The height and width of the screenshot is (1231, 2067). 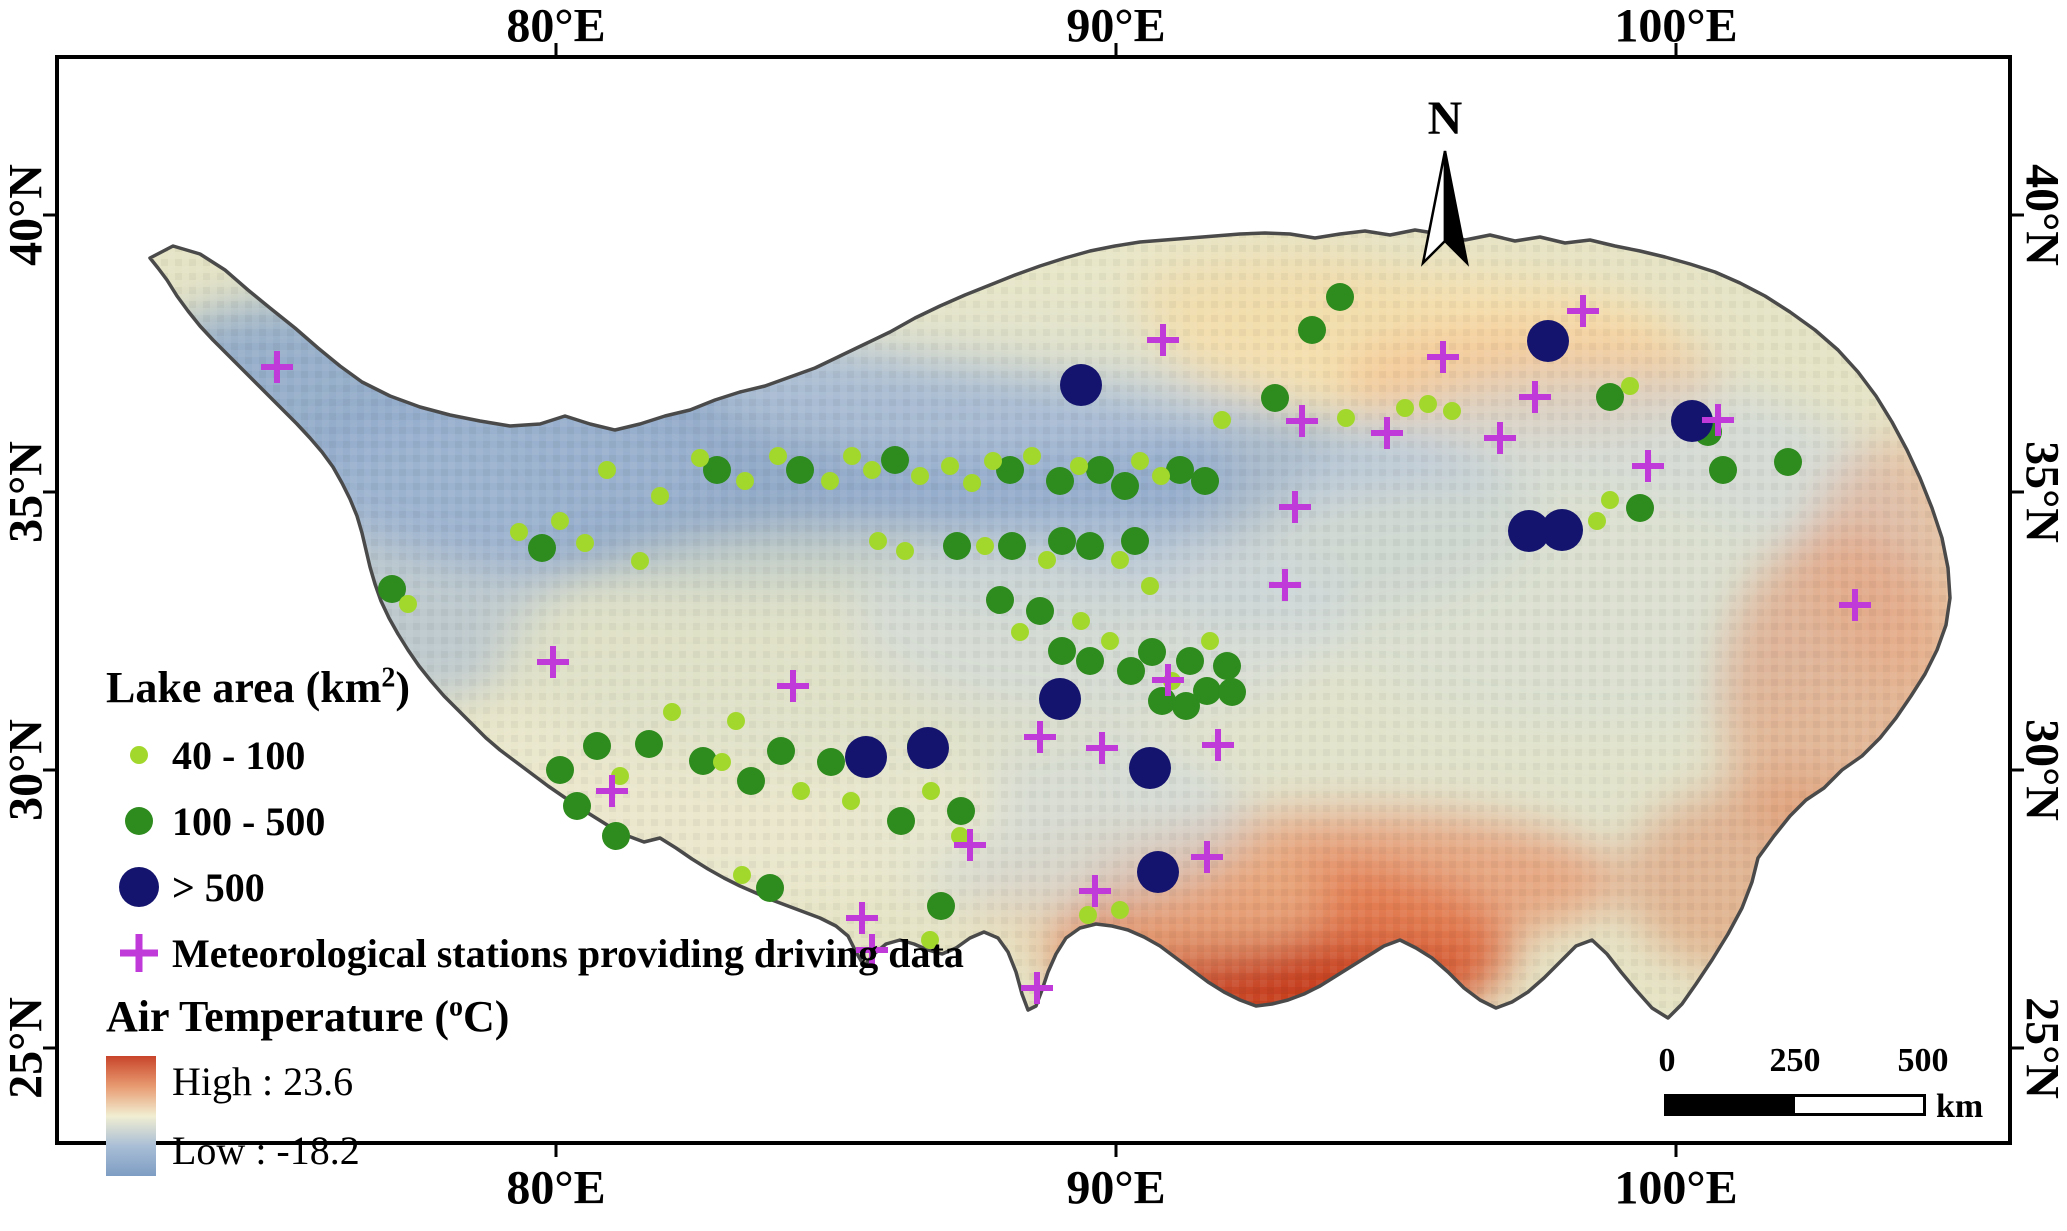 I want to click on scale-tick-500: 500, so click(x=1923, y=1060).